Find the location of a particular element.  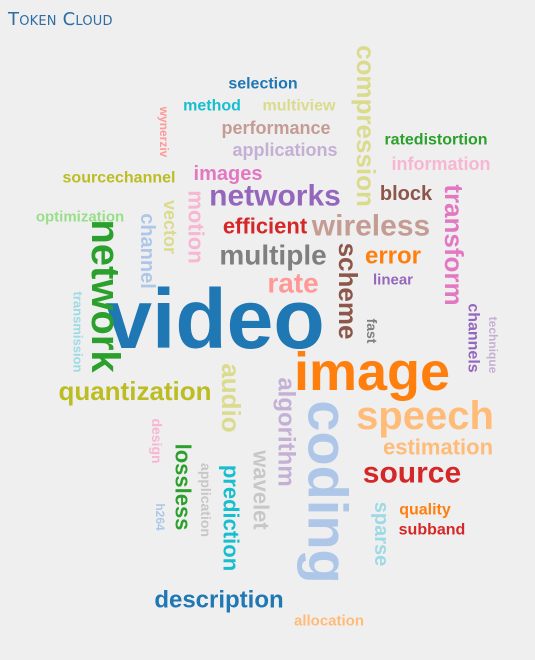

cloud-word-technique: technique is located at coordinates (493, 345).